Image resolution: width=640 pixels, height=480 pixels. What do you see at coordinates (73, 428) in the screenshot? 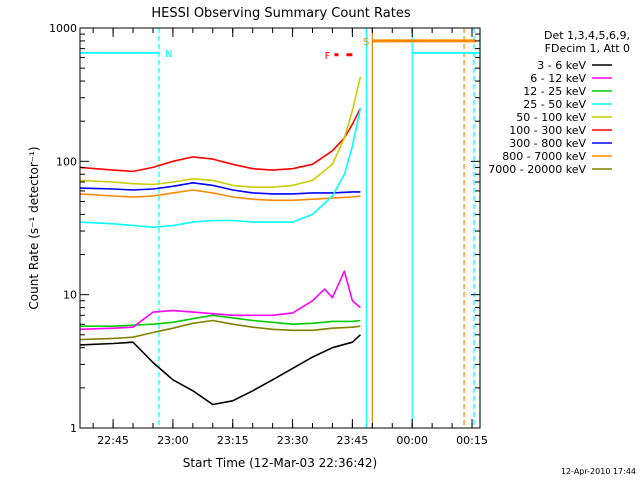
I see `y-tick-label-1: 1` at bounding box center [73, 428].